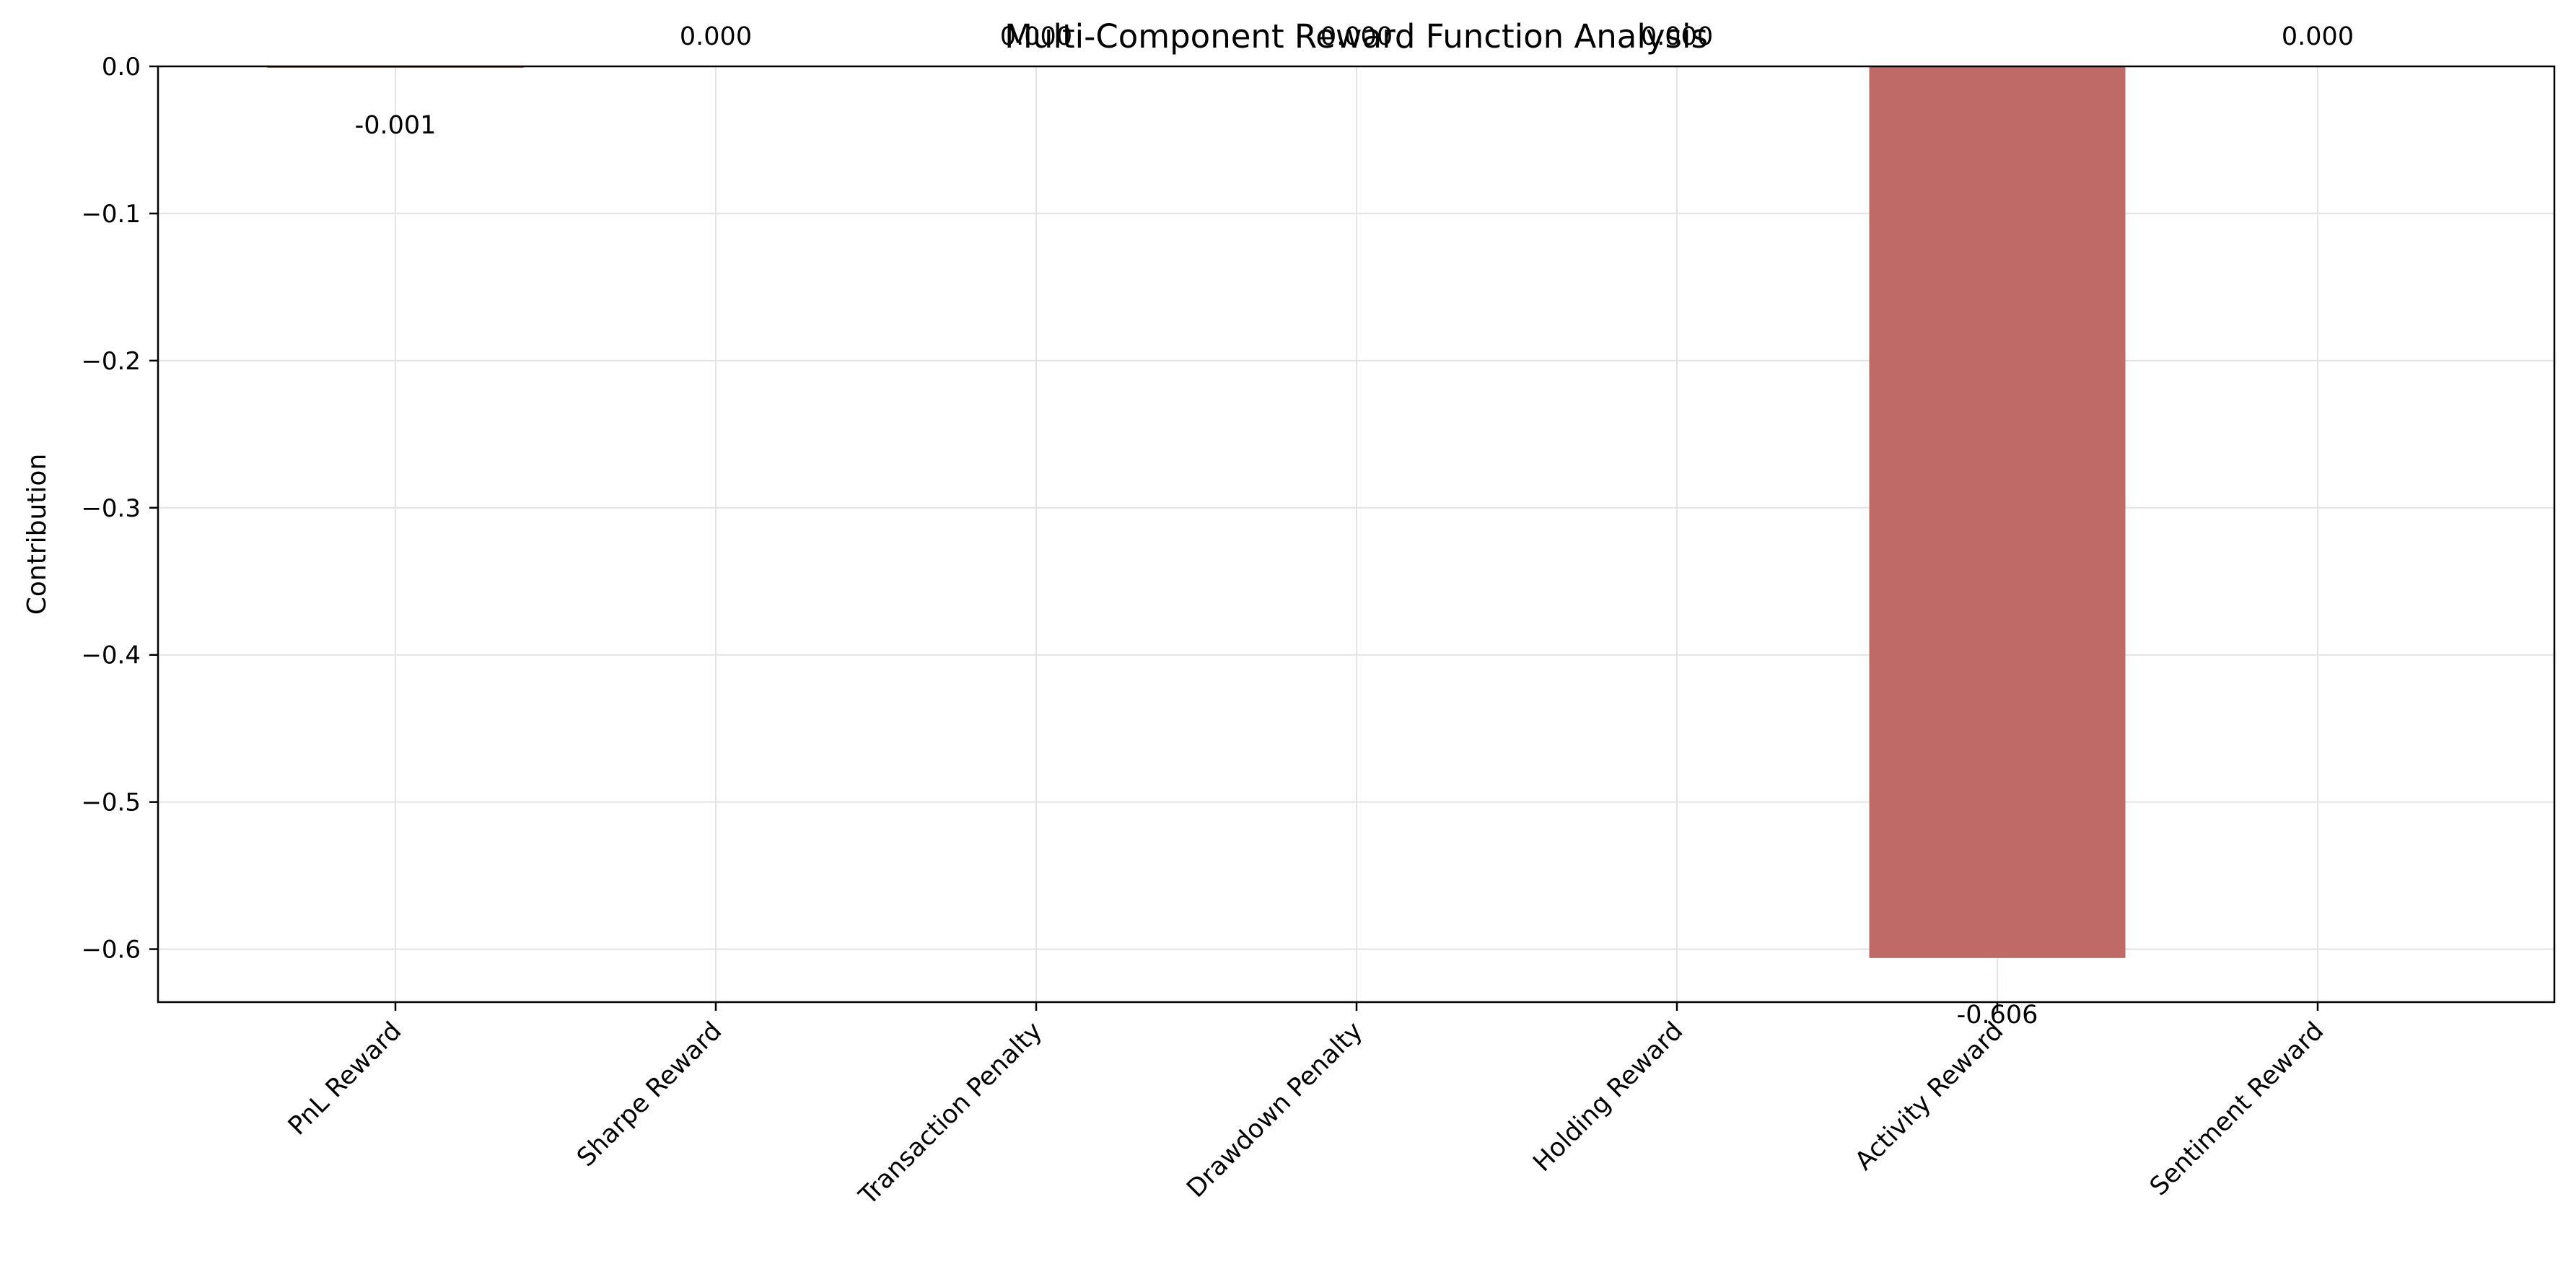 This screenshot has height=1277, width=2576. Describe the element at coordinates (1929, 1096) in the screenshot. I see `x-tick-label: Activity Reward` at that location.